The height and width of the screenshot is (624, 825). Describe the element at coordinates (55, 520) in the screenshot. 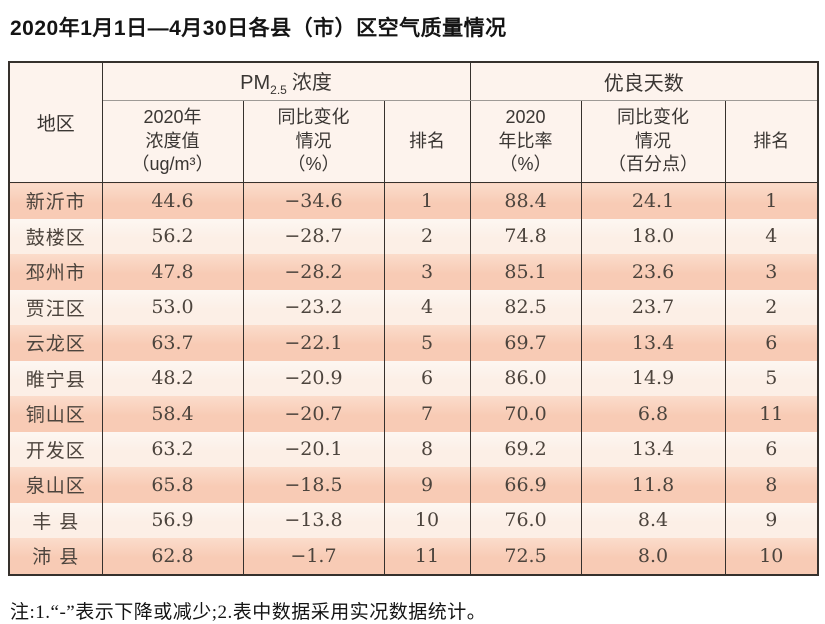

I see `region-cell: 丰 县` at that location.